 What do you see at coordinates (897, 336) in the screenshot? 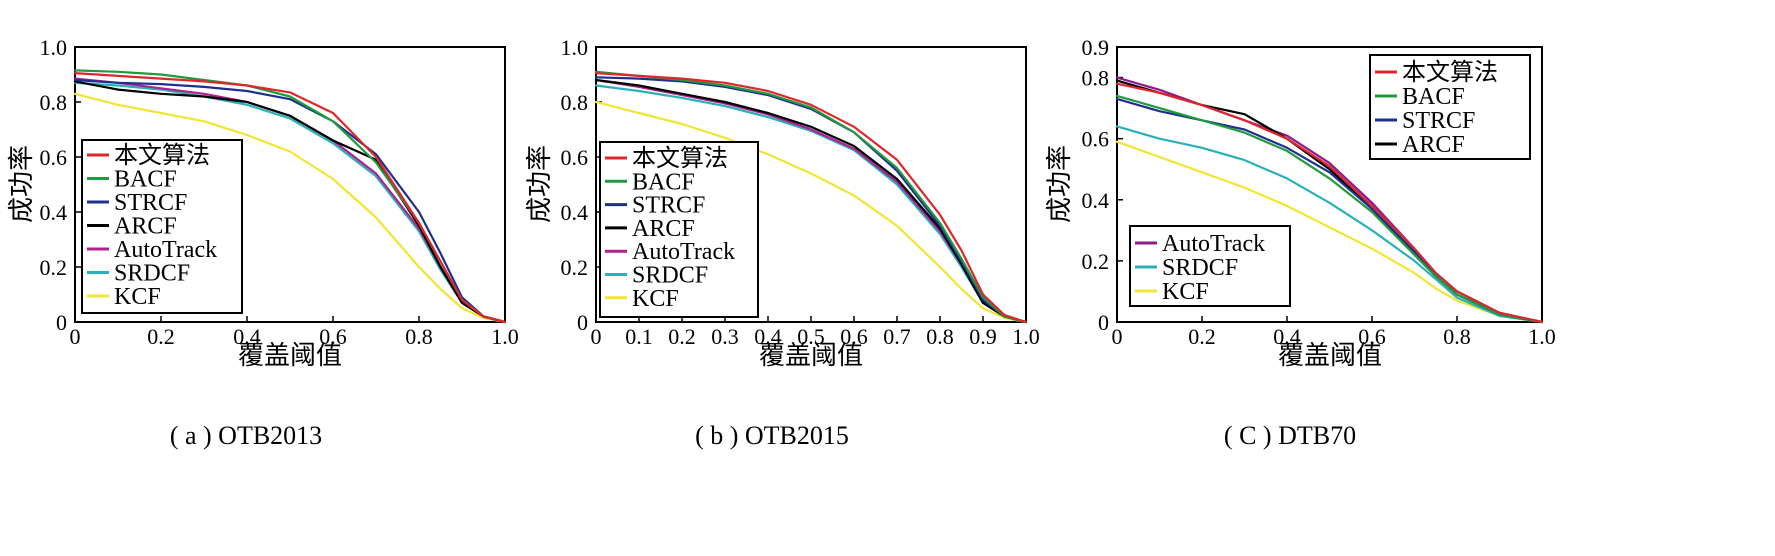
I see `x-tick-label: 0.7` at bounding box center [897, 336].